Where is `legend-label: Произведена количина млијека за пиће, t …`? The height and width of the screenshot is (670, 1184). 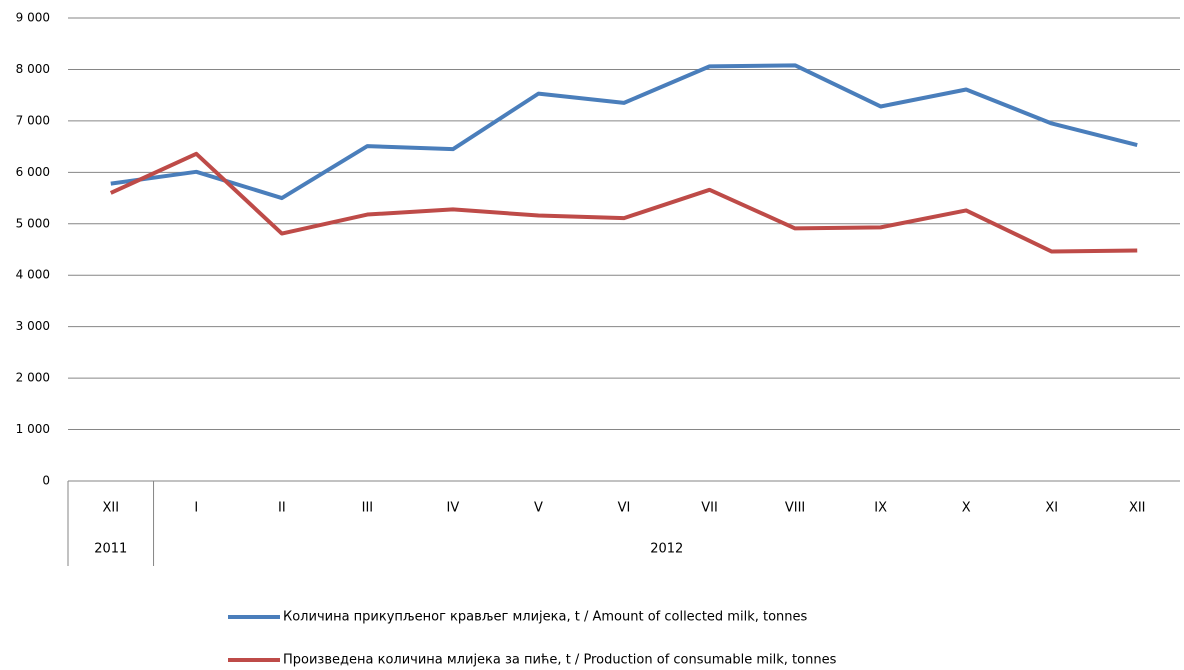
legend-label: Произведена количина млијека за пиће, t … is located at coordinates (560, 660).